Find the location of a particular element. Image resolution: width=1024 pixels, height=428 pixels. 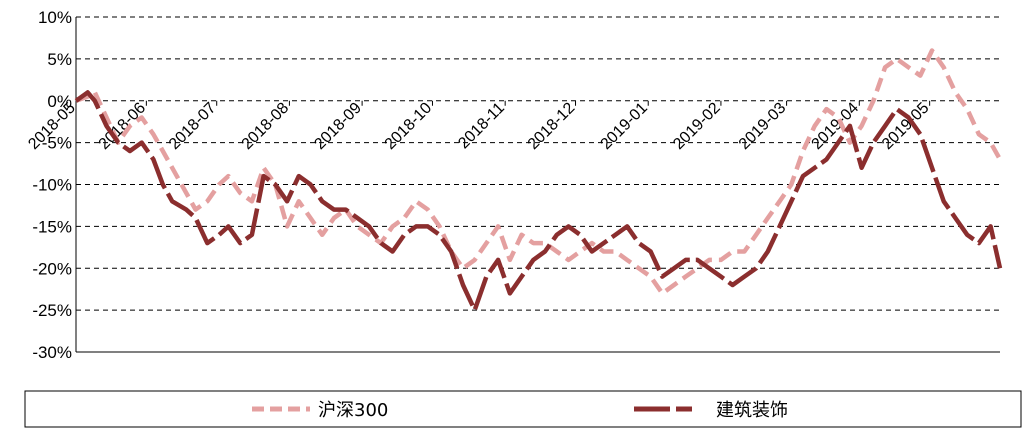

x-tick-label: 2018-09 is located at coordinates (338, 126).